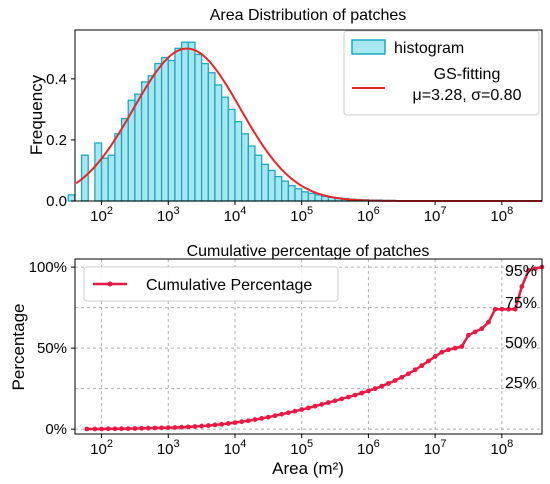 This screenshot has width=550, height=484. I want to click on histogram-legend: histogram GS-fitting μ=3.28, σ=0.80, so click(441, 73).